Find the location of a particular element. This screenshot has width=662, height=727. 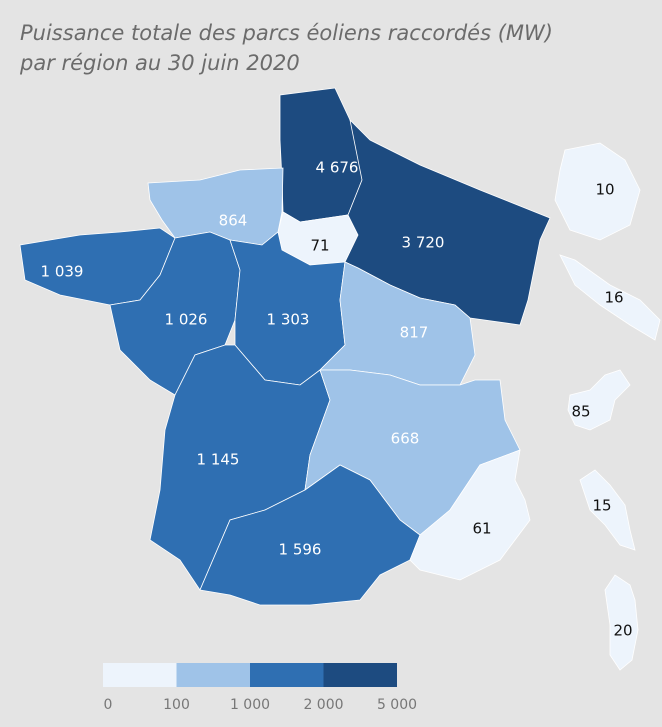

region-value: 20 is located at coordinates (622, 631).